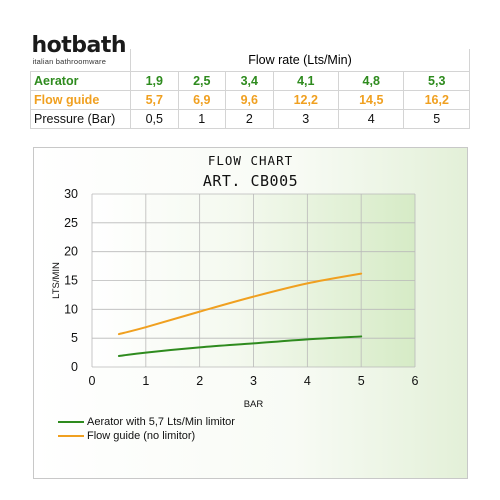  I want to click on y-tick-label: 15, so click(71, 281).